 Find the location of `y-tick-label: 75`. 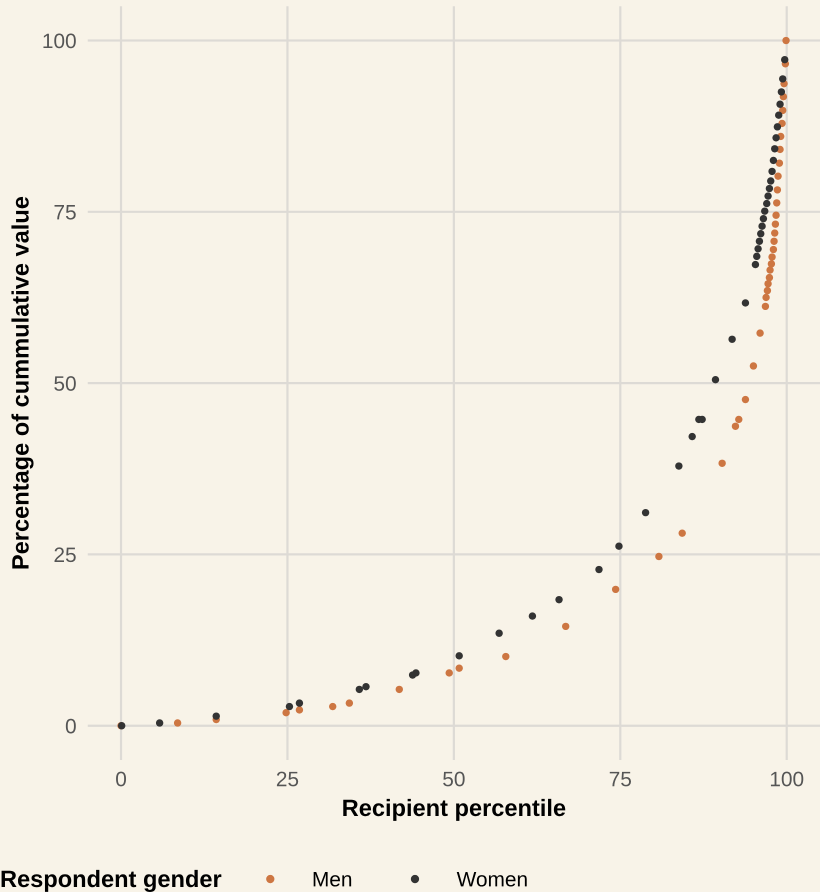

y-tick-label: 75 is located at coordinates (65, 212).